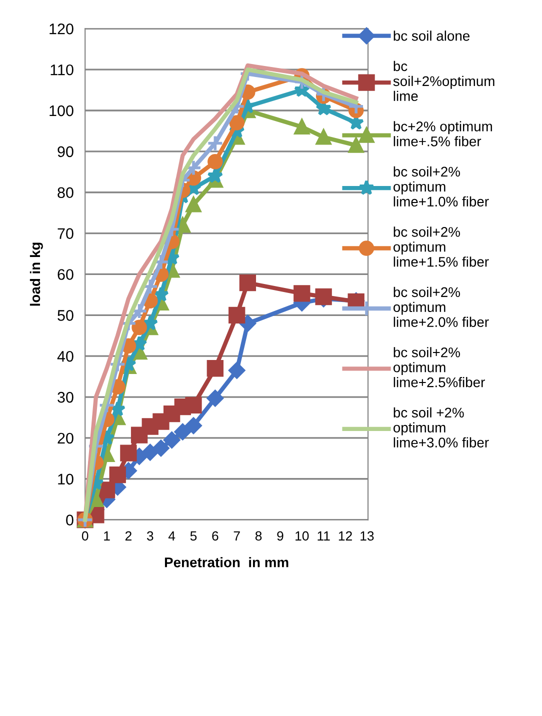 The width and height of the screenshot is (542, 716). I want to click on legend-label: bc soil+2% optimum lime+2.5%fiber, so click(439, 367).